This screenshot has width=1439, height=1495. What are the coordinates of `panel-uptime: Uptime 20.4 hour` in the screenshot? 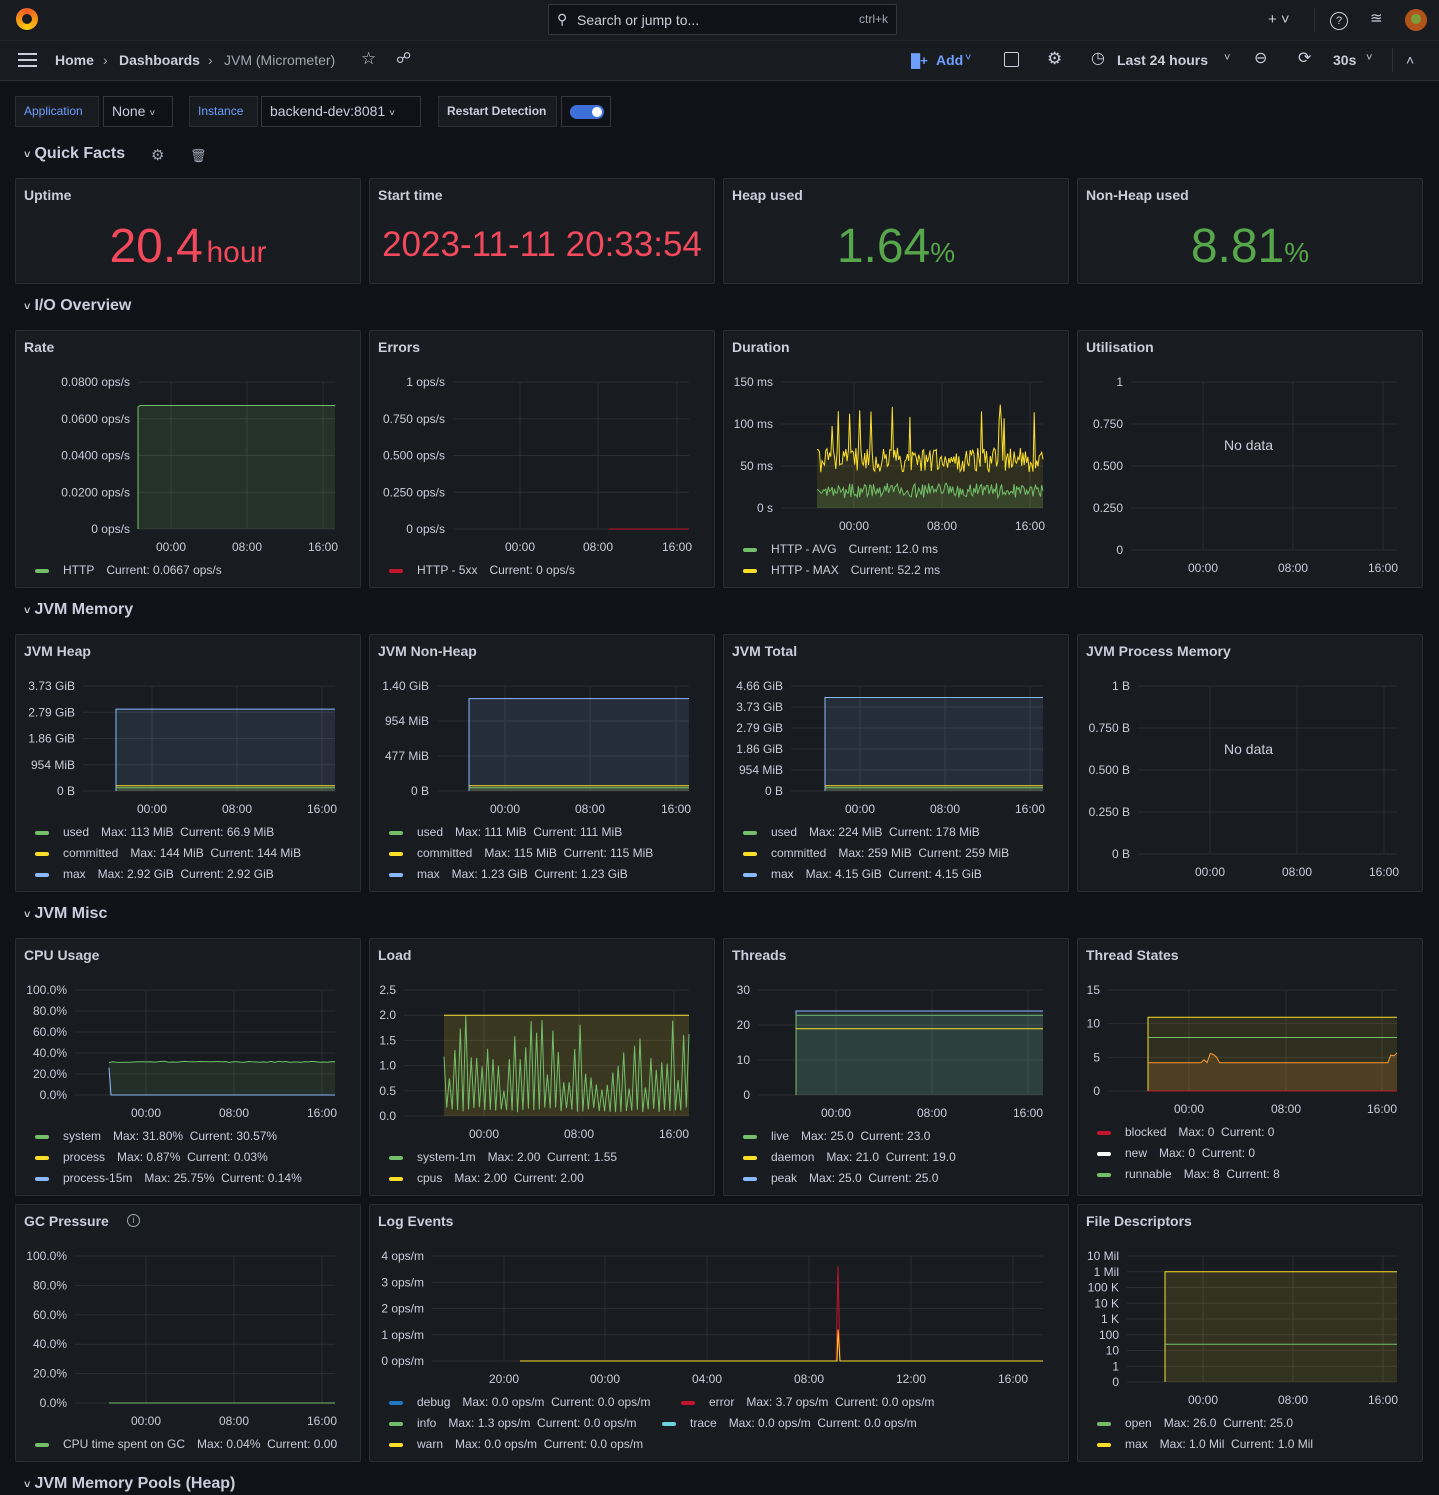 It's located at (188, 231).